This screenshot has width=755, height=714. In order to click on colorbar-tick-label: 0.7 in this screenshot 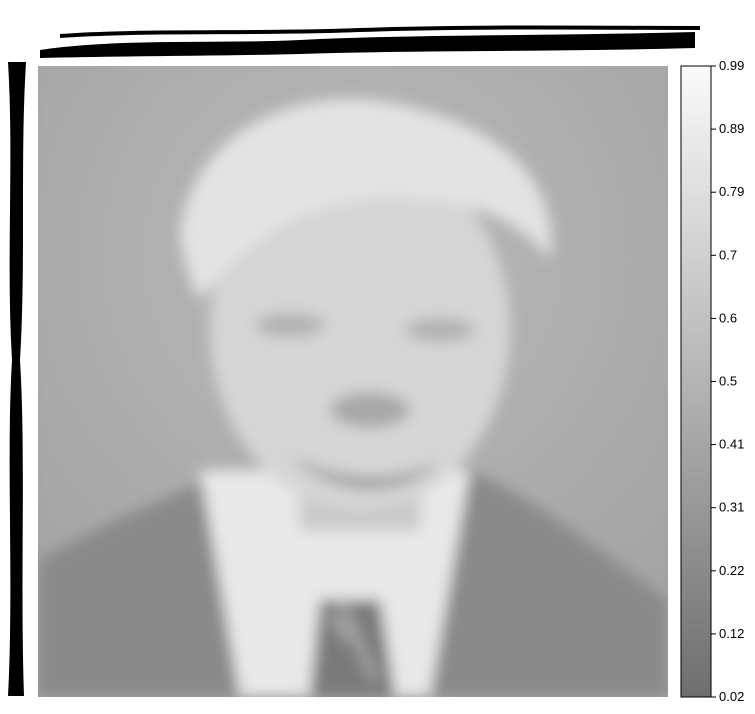, I will do `click(728, 254)`.